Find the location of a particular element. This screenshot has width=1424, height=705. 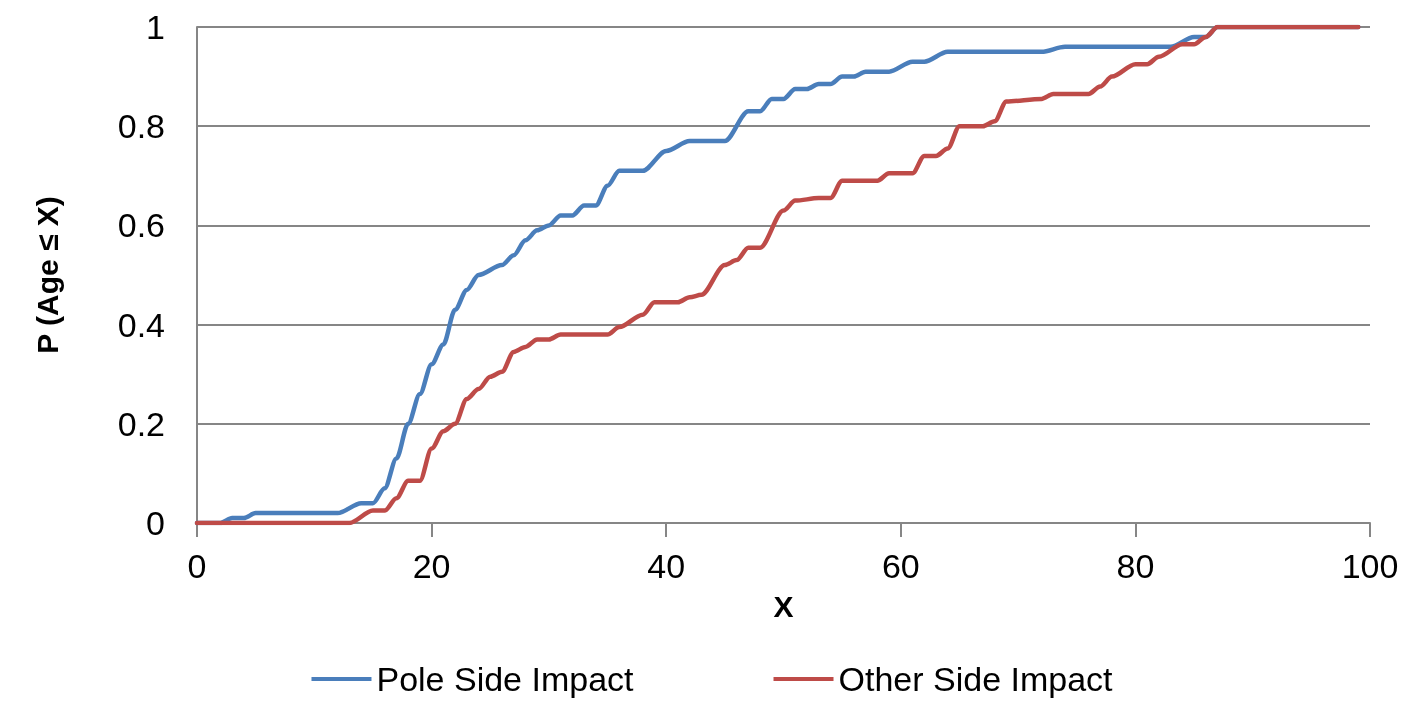

x-tick-label: 20 is located at coordinates (431, 566).